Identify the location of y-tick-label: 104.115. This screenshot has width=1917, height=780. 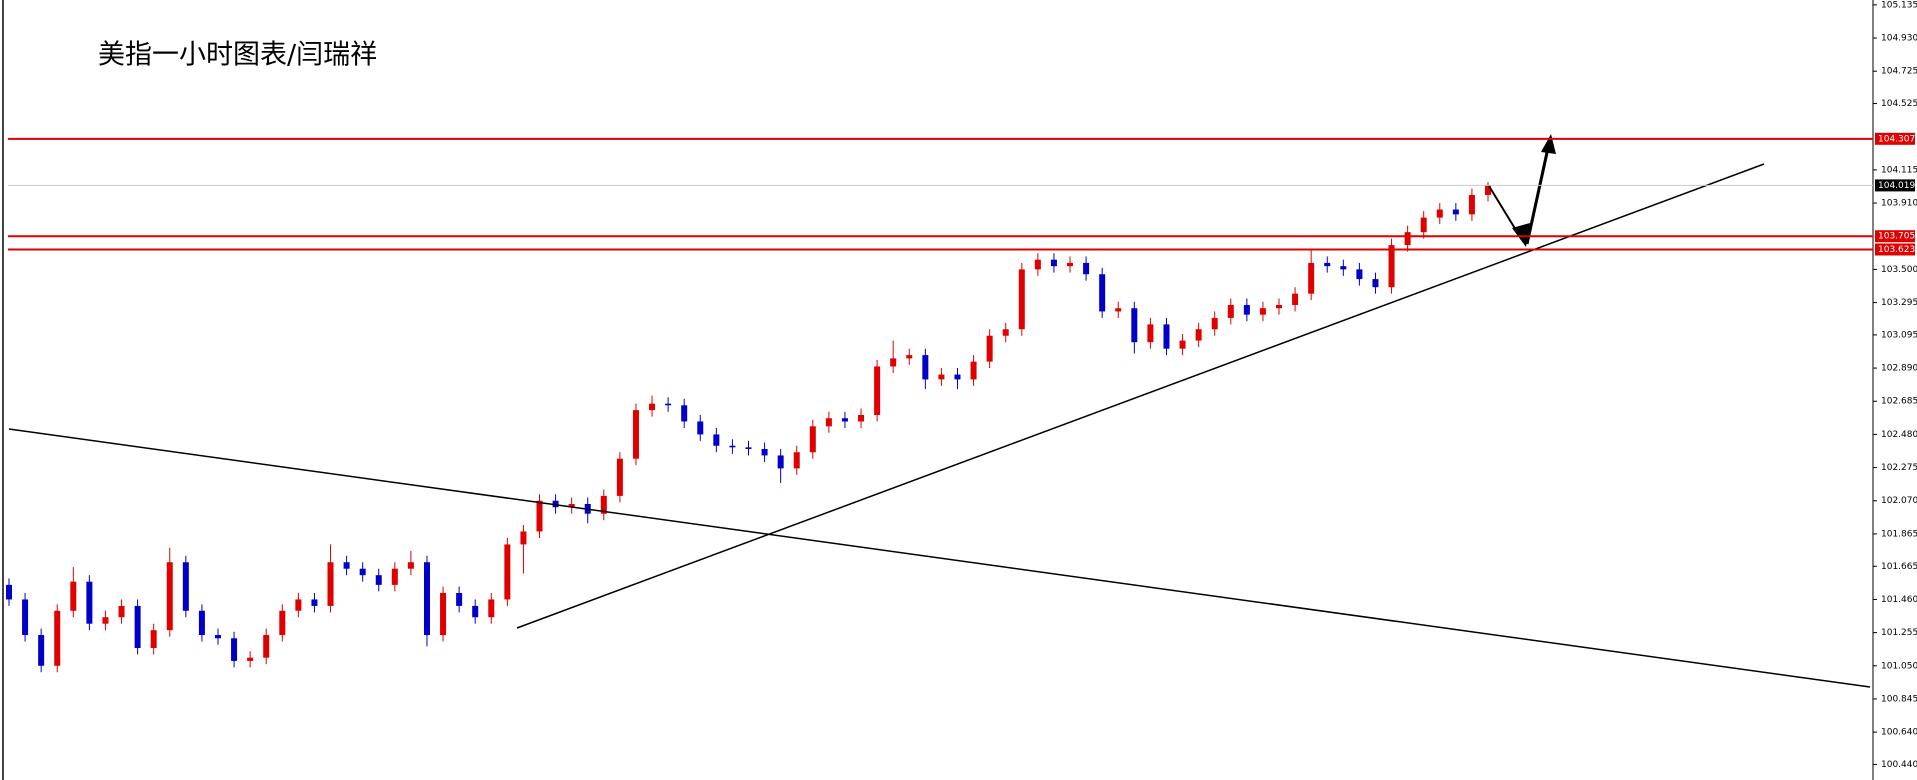
(1899, 170).